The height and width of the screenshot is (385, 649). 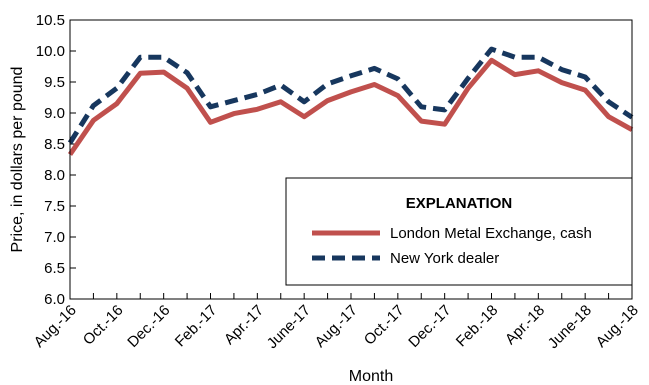 What do you see at coordinates (196, 326) in the screenshot?
I see `x-tick-label: Feb.-17` at bounding box center [196, 326].